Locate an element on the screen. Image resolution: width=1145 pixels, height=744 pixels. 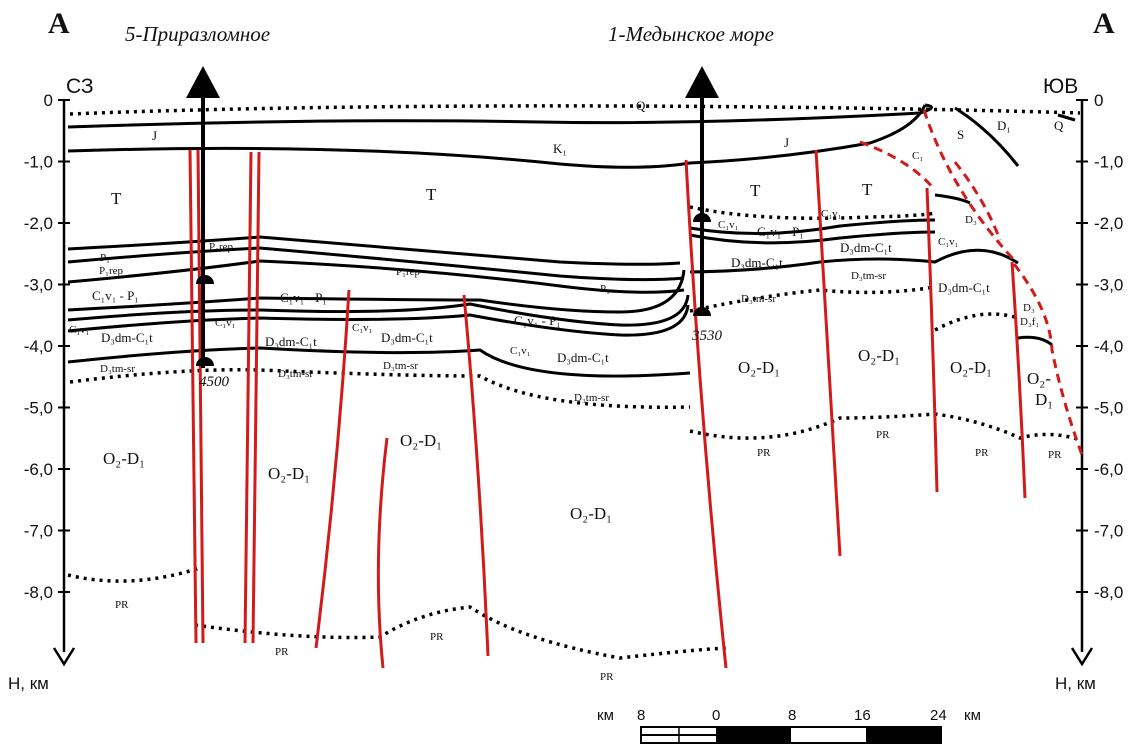
right-axis-tick-label: -8,0 is located at coordinates (1108, 592).